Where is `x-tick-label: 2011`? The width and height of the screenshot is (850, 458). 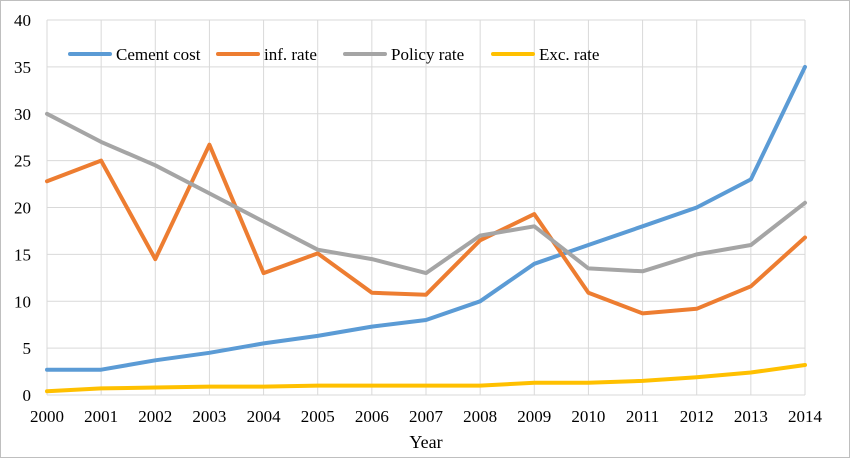 x-tick-label: 2011 is located at coordinates (642, 416).